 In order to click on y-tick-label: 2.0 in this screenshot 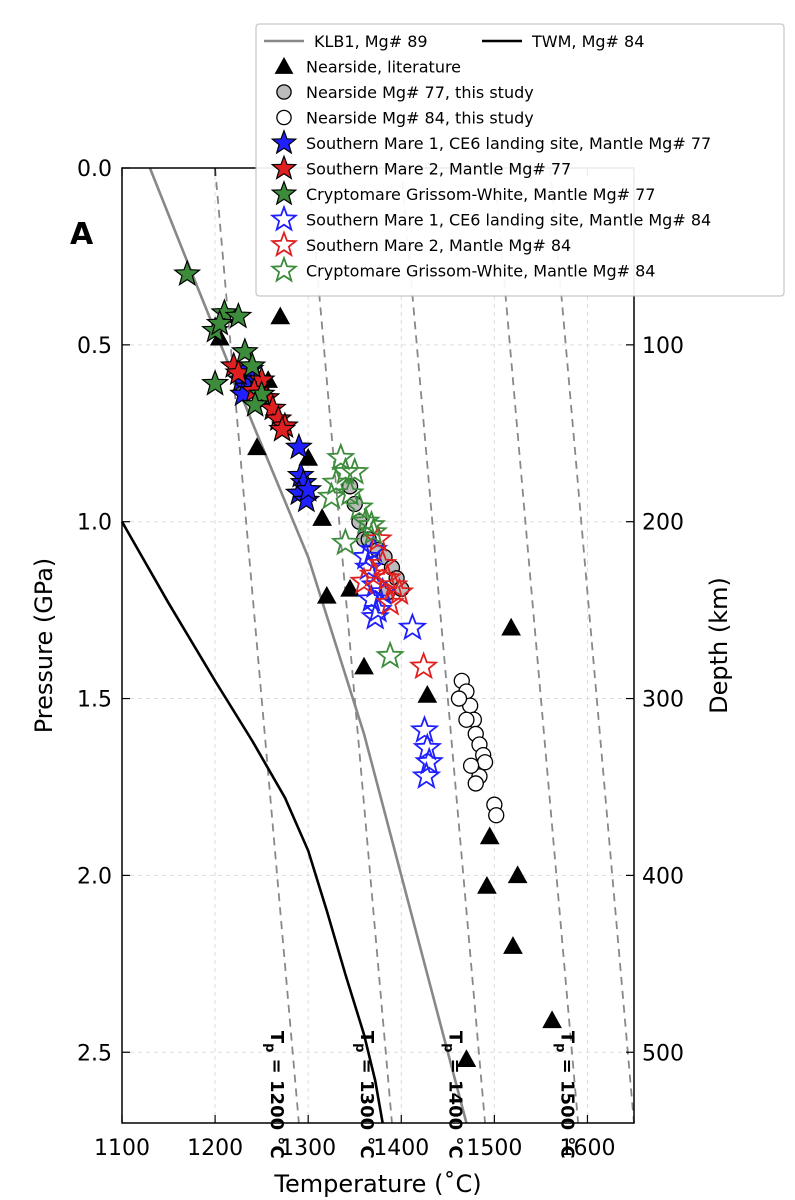, I will do `click(94, 876)`.